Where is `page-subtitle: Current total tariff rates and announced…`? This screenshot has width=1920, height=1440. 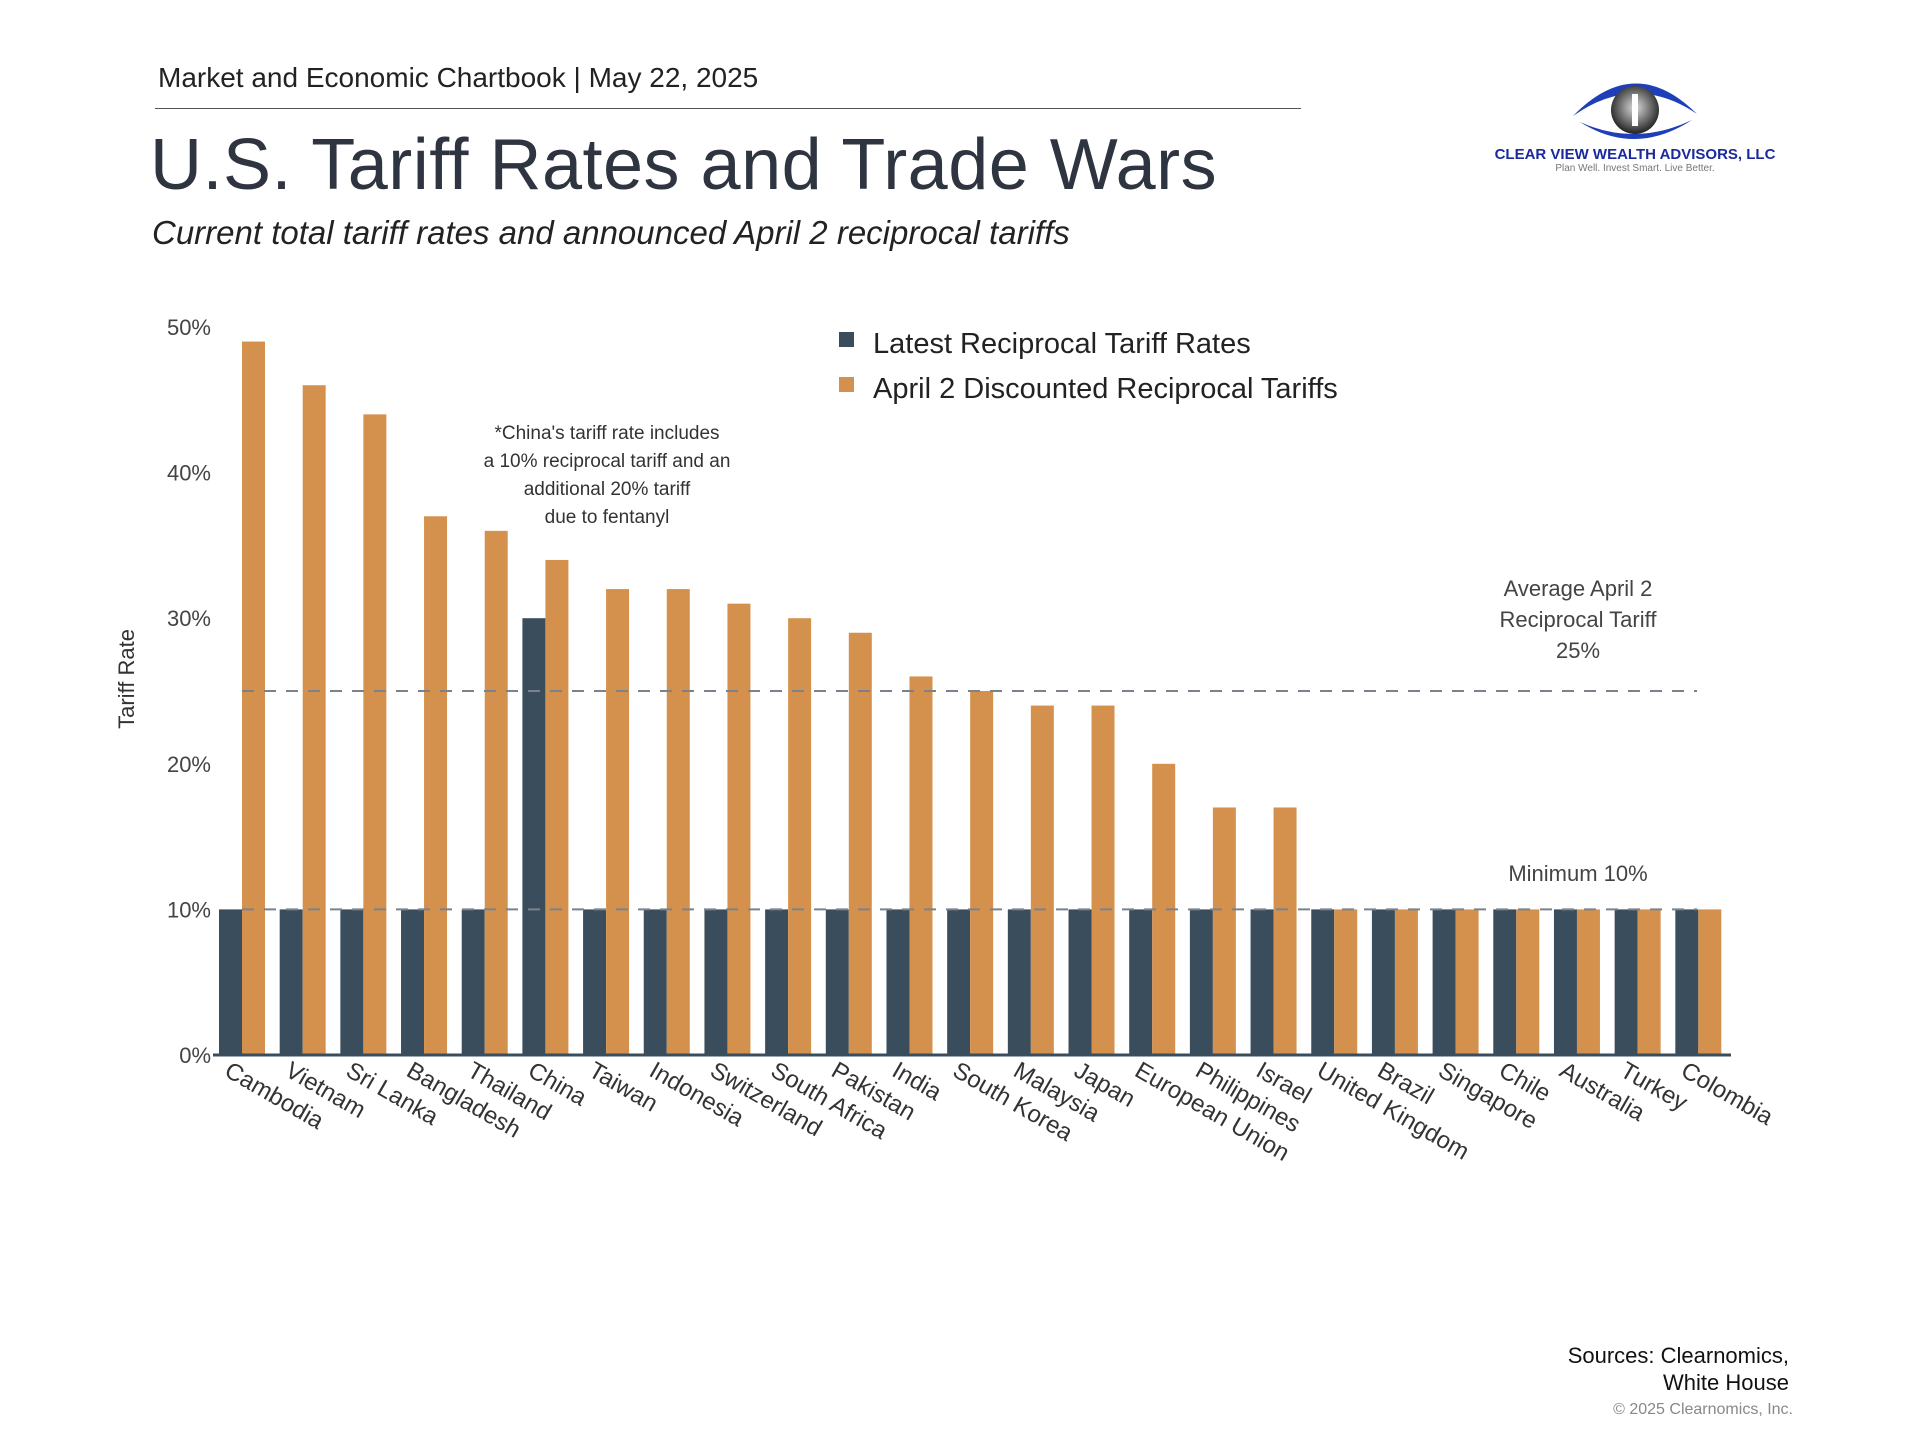 page-subtitle: Current total tariff rates and announced… is located at coordinates (611, 232).